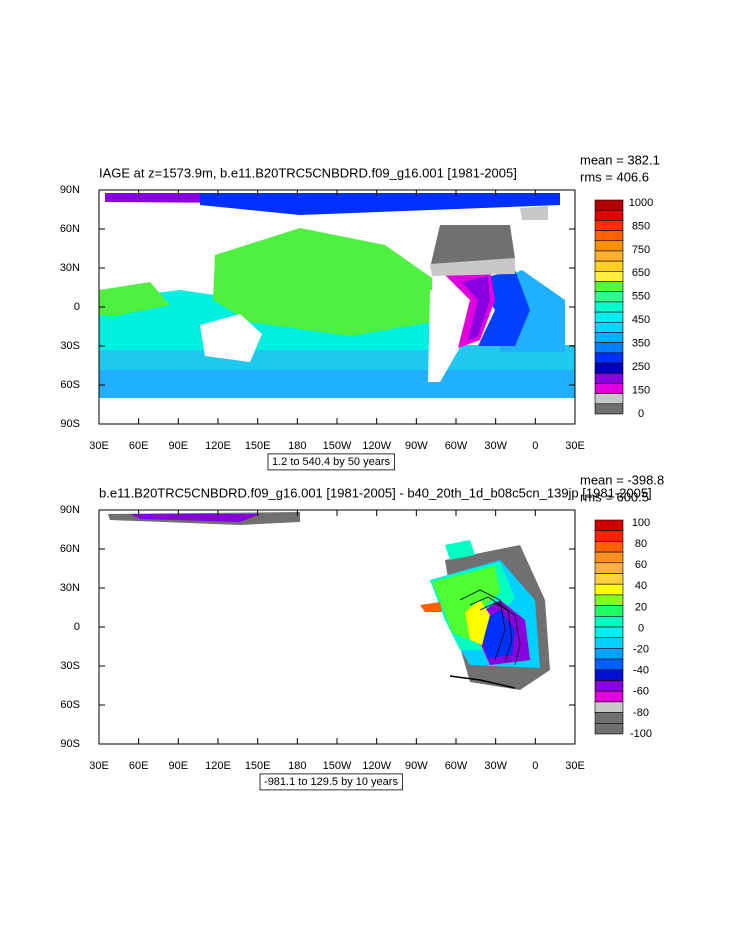 This screenshot has width=733, height=950. What do you see at coordinates (641, 203) in the screenshot?
I see `colorbar-label: 1000` at bounding box center [641, 203].